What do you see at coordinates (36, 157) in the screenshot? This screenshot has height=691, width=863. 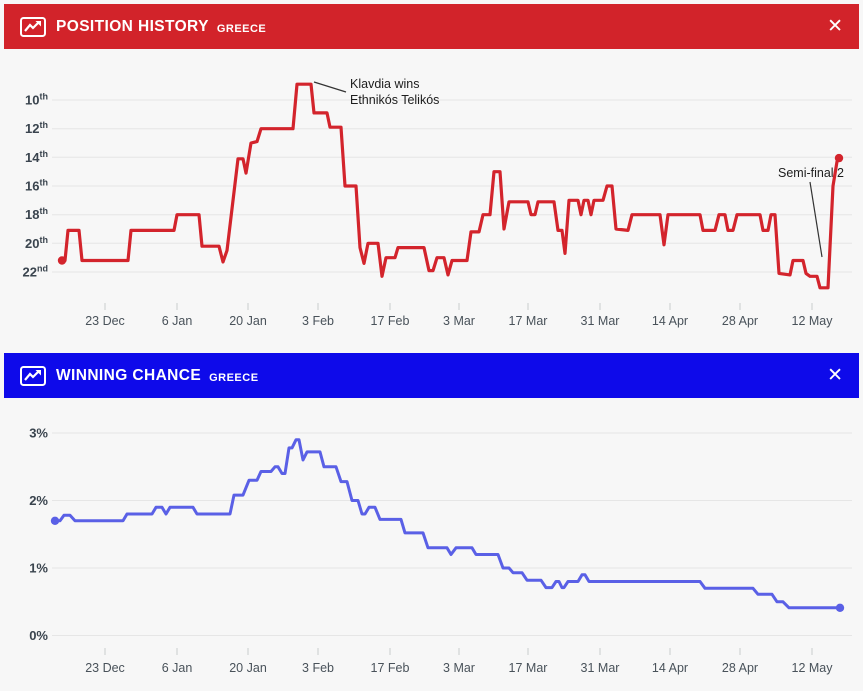 I see `svg-text: 14th` at bounding box center [36, 157].